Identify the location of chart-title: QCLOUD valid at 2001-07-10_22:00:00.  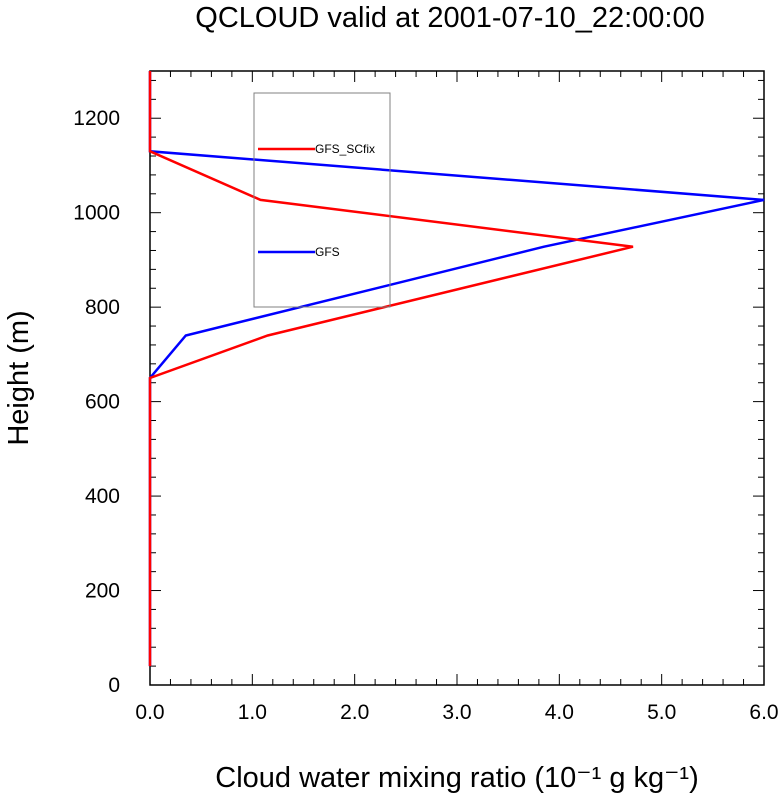
(449, 18).